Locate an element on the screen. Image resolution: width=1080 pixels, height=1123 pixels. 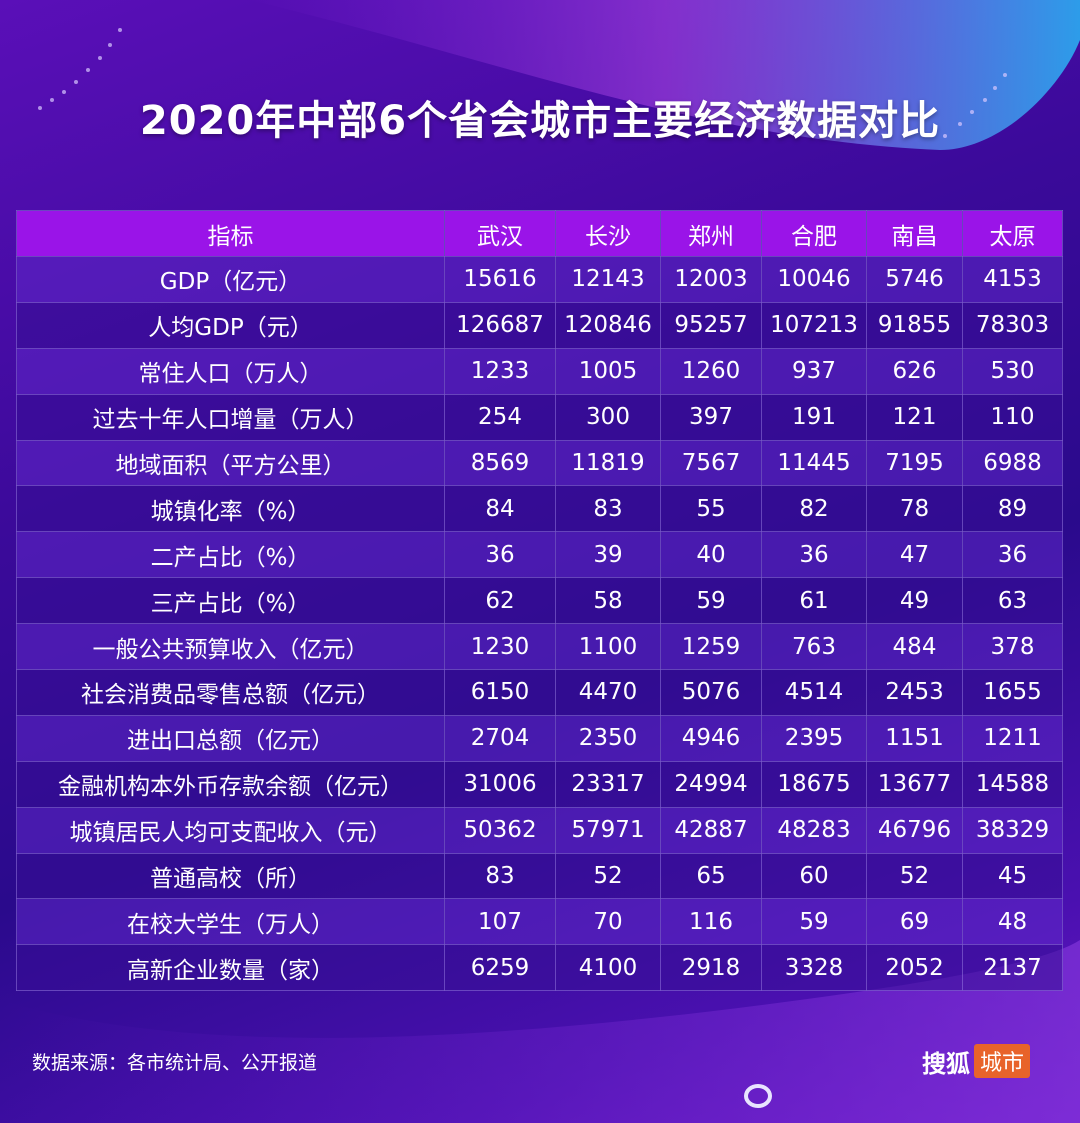
table-row: 地域面积（平方公里） 8569 11819 7567 11445 7195 6988 is located at coordinates (539, 463).